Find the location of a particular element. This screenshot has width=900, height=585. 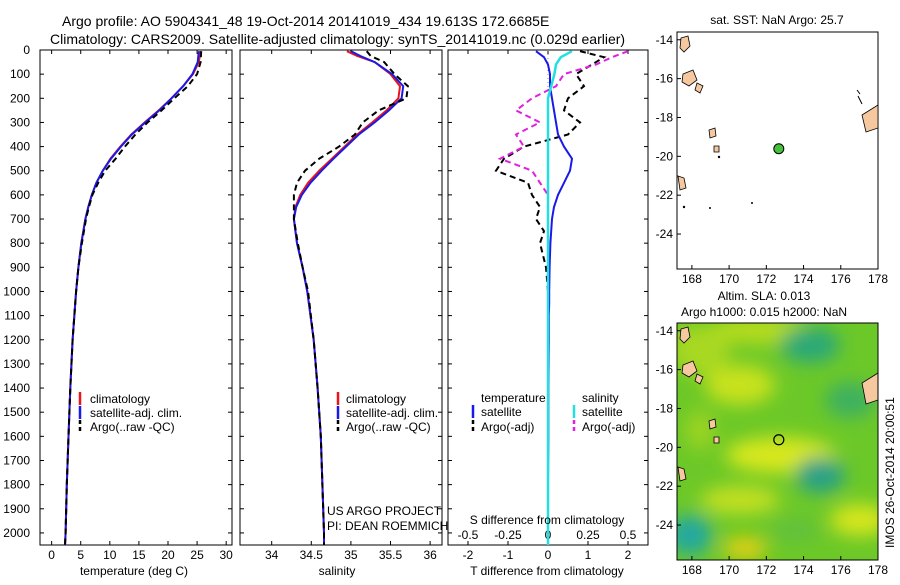

depth-tick-label: 900 is located at coordinates (20, 267).